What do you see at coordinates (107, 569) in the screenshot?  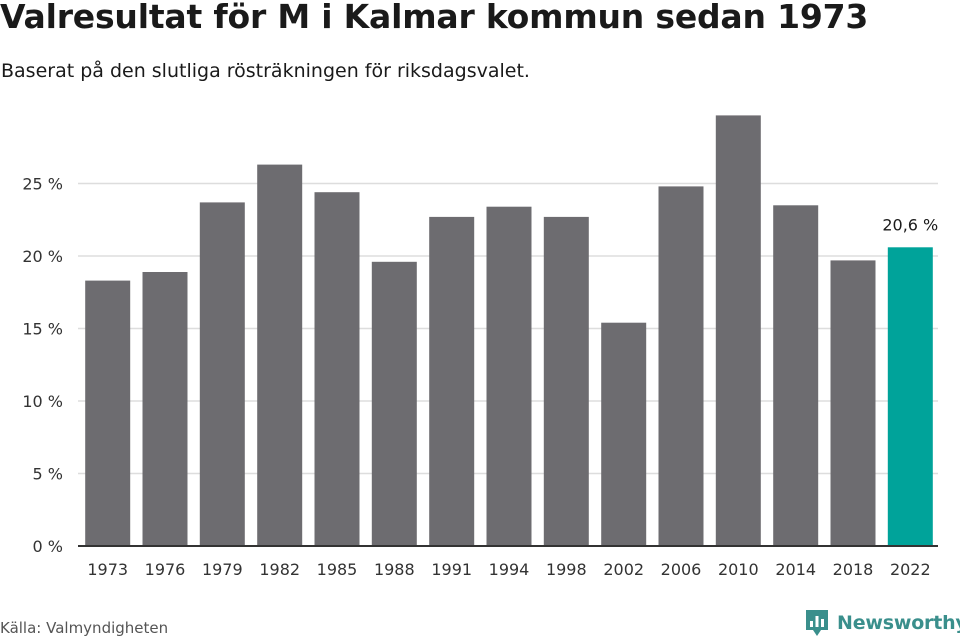 I see `x-tick-label: 1973` at bounding box center [107, 569].